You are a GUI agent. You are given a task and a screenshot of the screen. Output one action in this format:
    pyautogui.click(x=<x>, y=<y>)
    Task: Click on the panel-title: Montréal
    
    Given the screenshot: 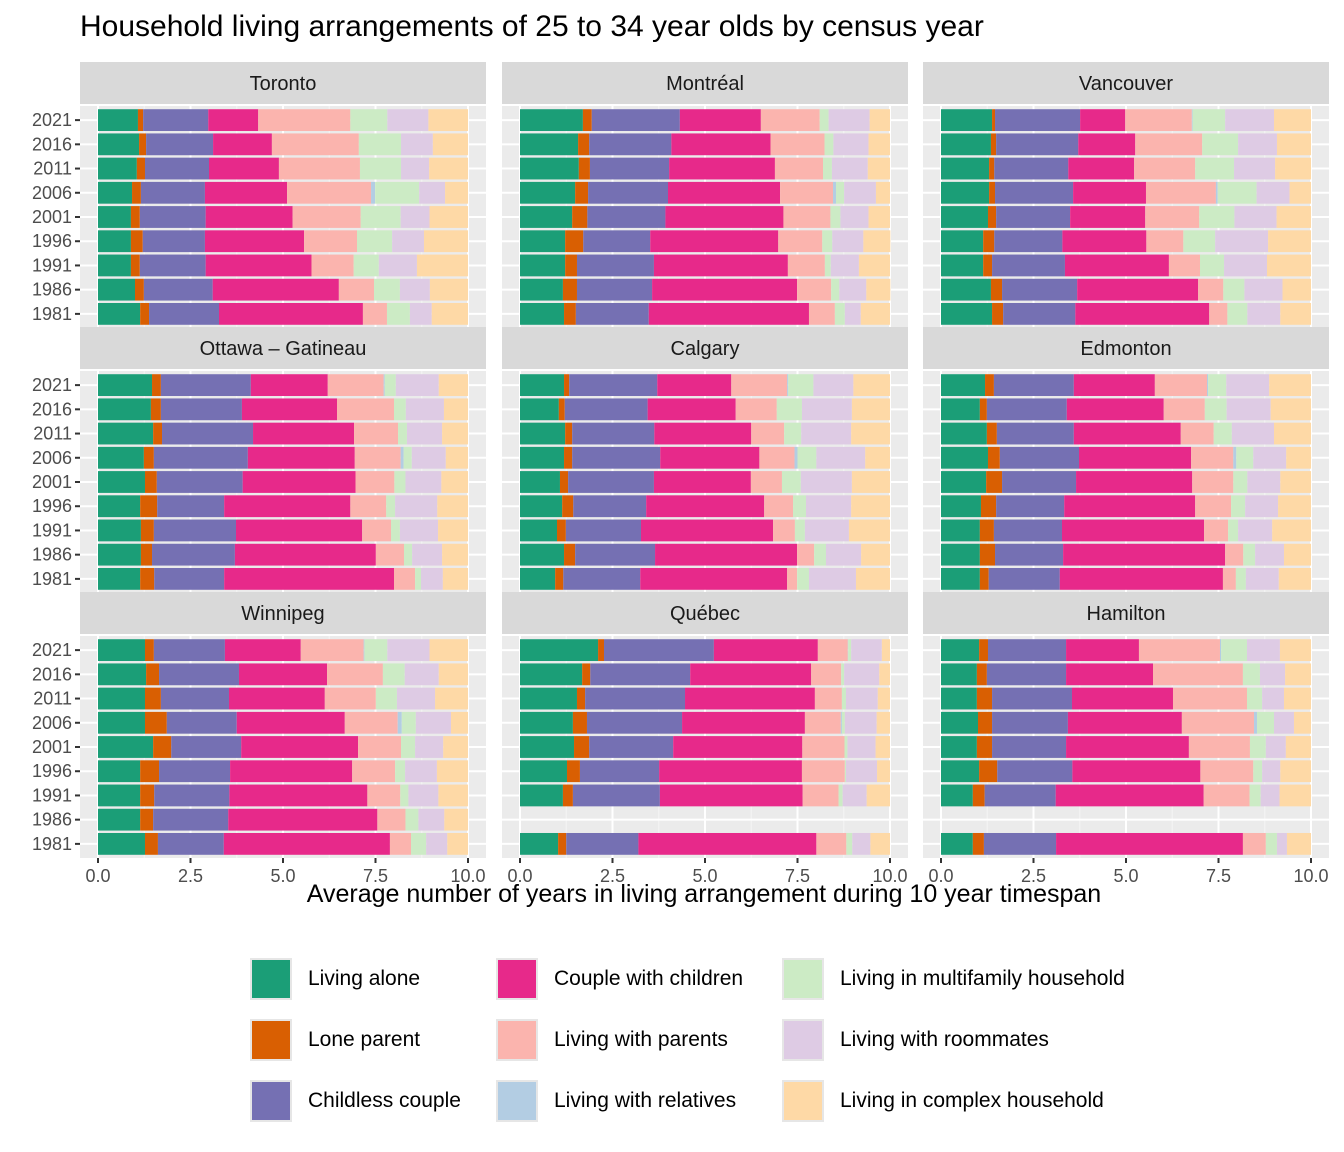 What is the action you would take?
    pyautogui.click(x=705, y=84)
    